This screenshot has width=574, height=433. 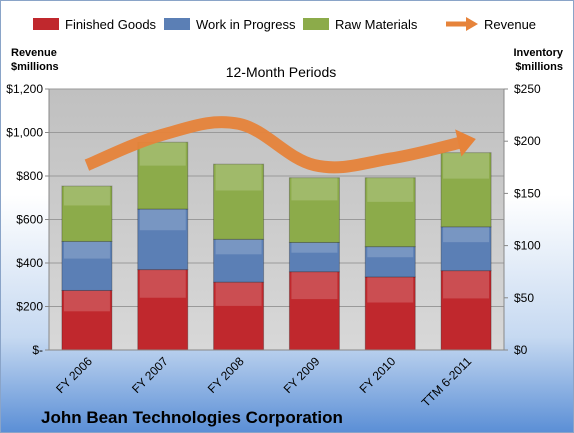 What do you see at coordinates (111, 24) in the screenshot?
I see `legend-label-finished-goods: Finished Goods` at bounding box center [111, 24].